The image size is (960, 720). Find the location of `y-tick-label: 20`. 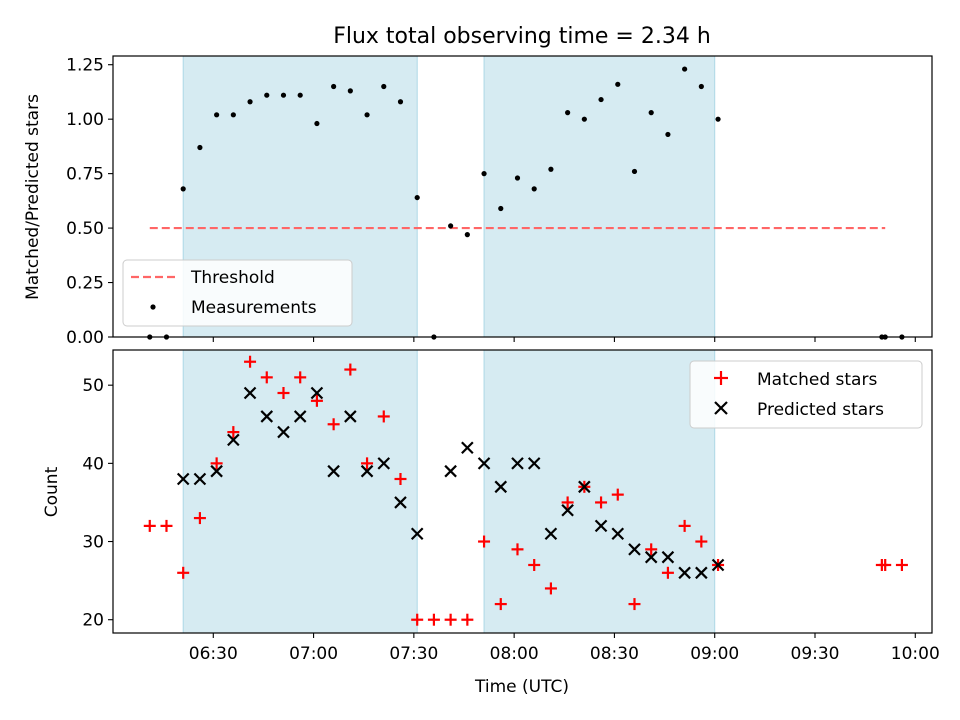

y-tick-label: 20 is located at coordinates (93, 621).